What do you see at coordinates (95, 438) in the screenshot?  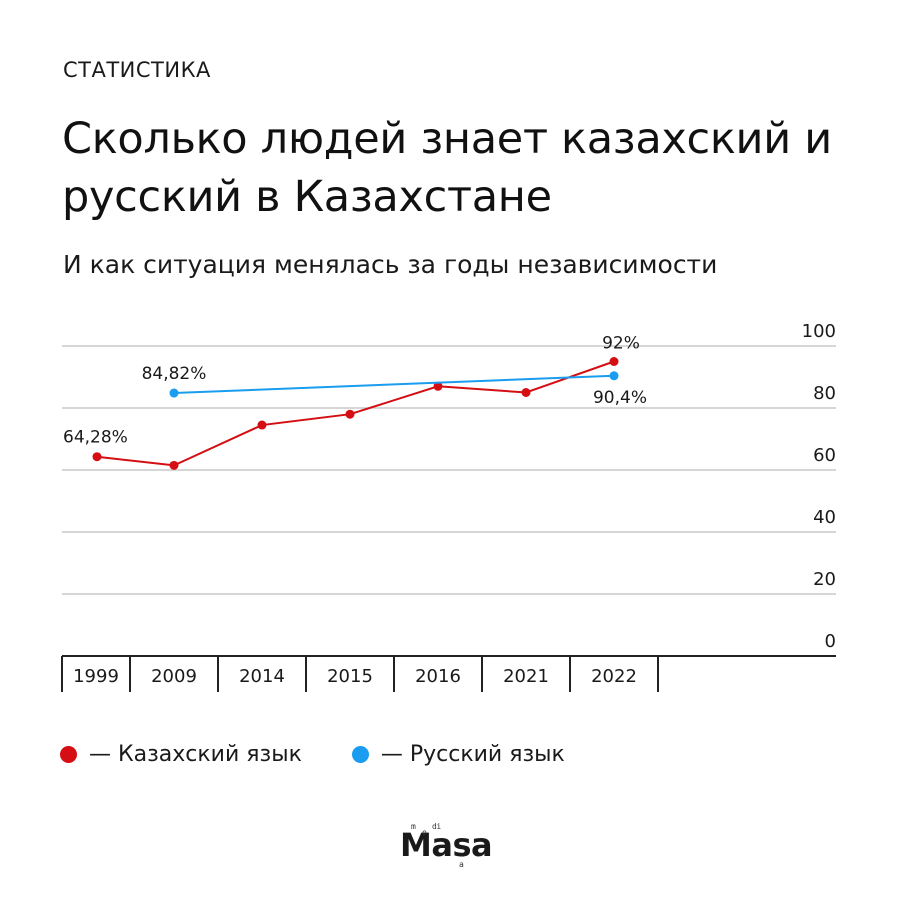 I see `data-label: 64,28%` at bounding box center [95, 438].